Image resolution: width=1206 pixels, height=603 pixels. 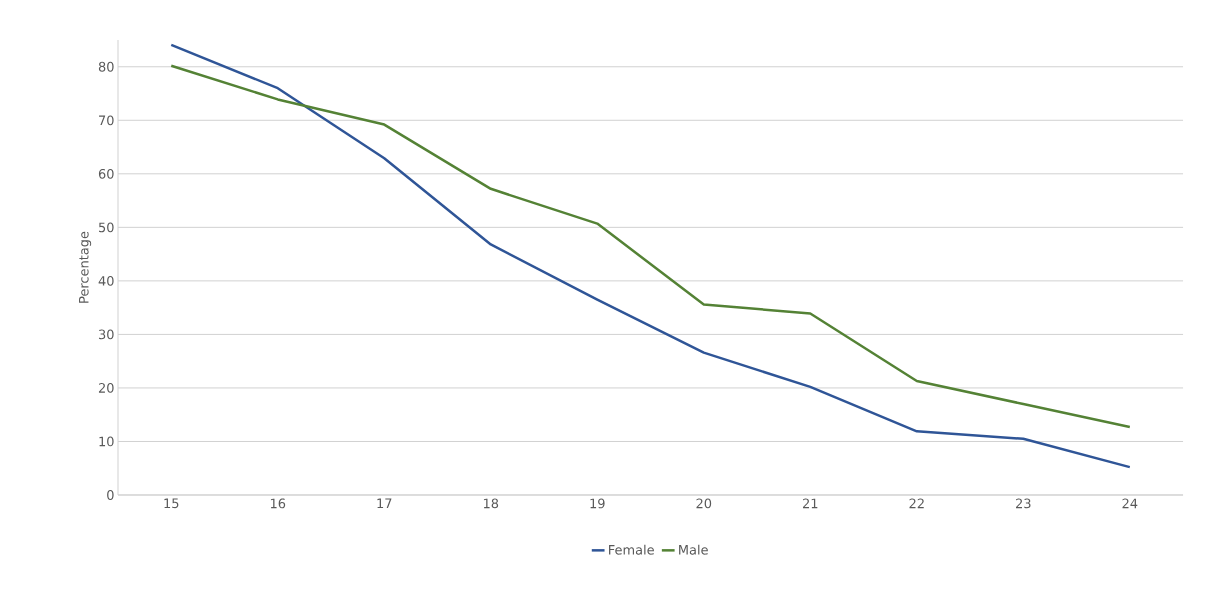 What do you see at coordinates (491, 503) in the screenshot?
I see `x-tick-label: 18` at bounding box center [491, 503].